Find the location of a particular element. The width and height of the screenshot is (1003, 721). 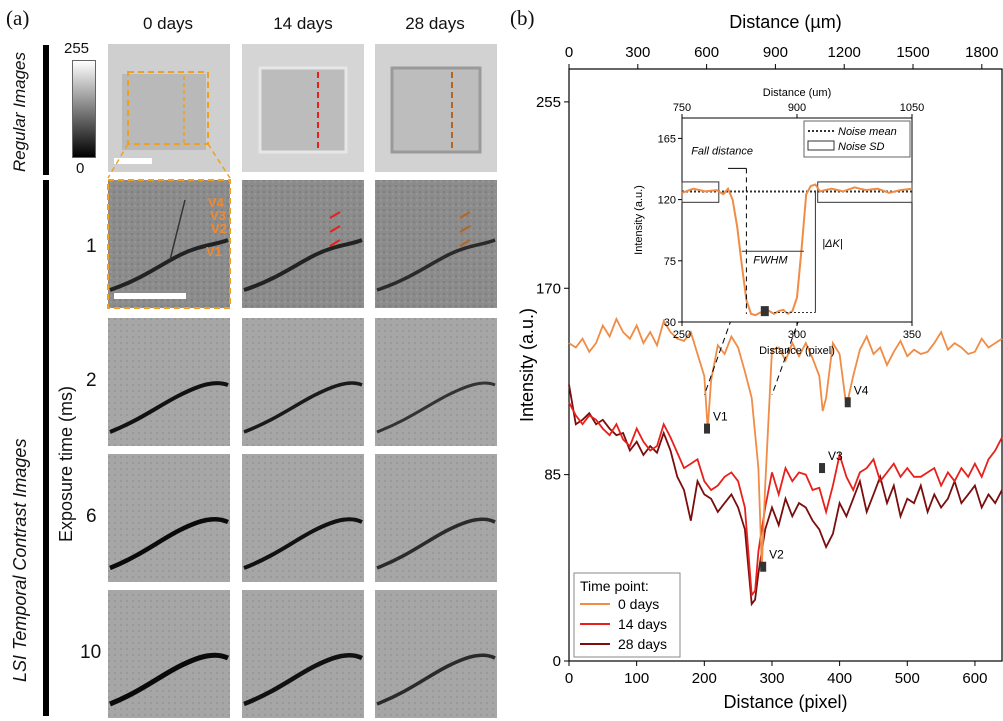

inset-x-tick-label: 300 is located at coordinates (797, 335).